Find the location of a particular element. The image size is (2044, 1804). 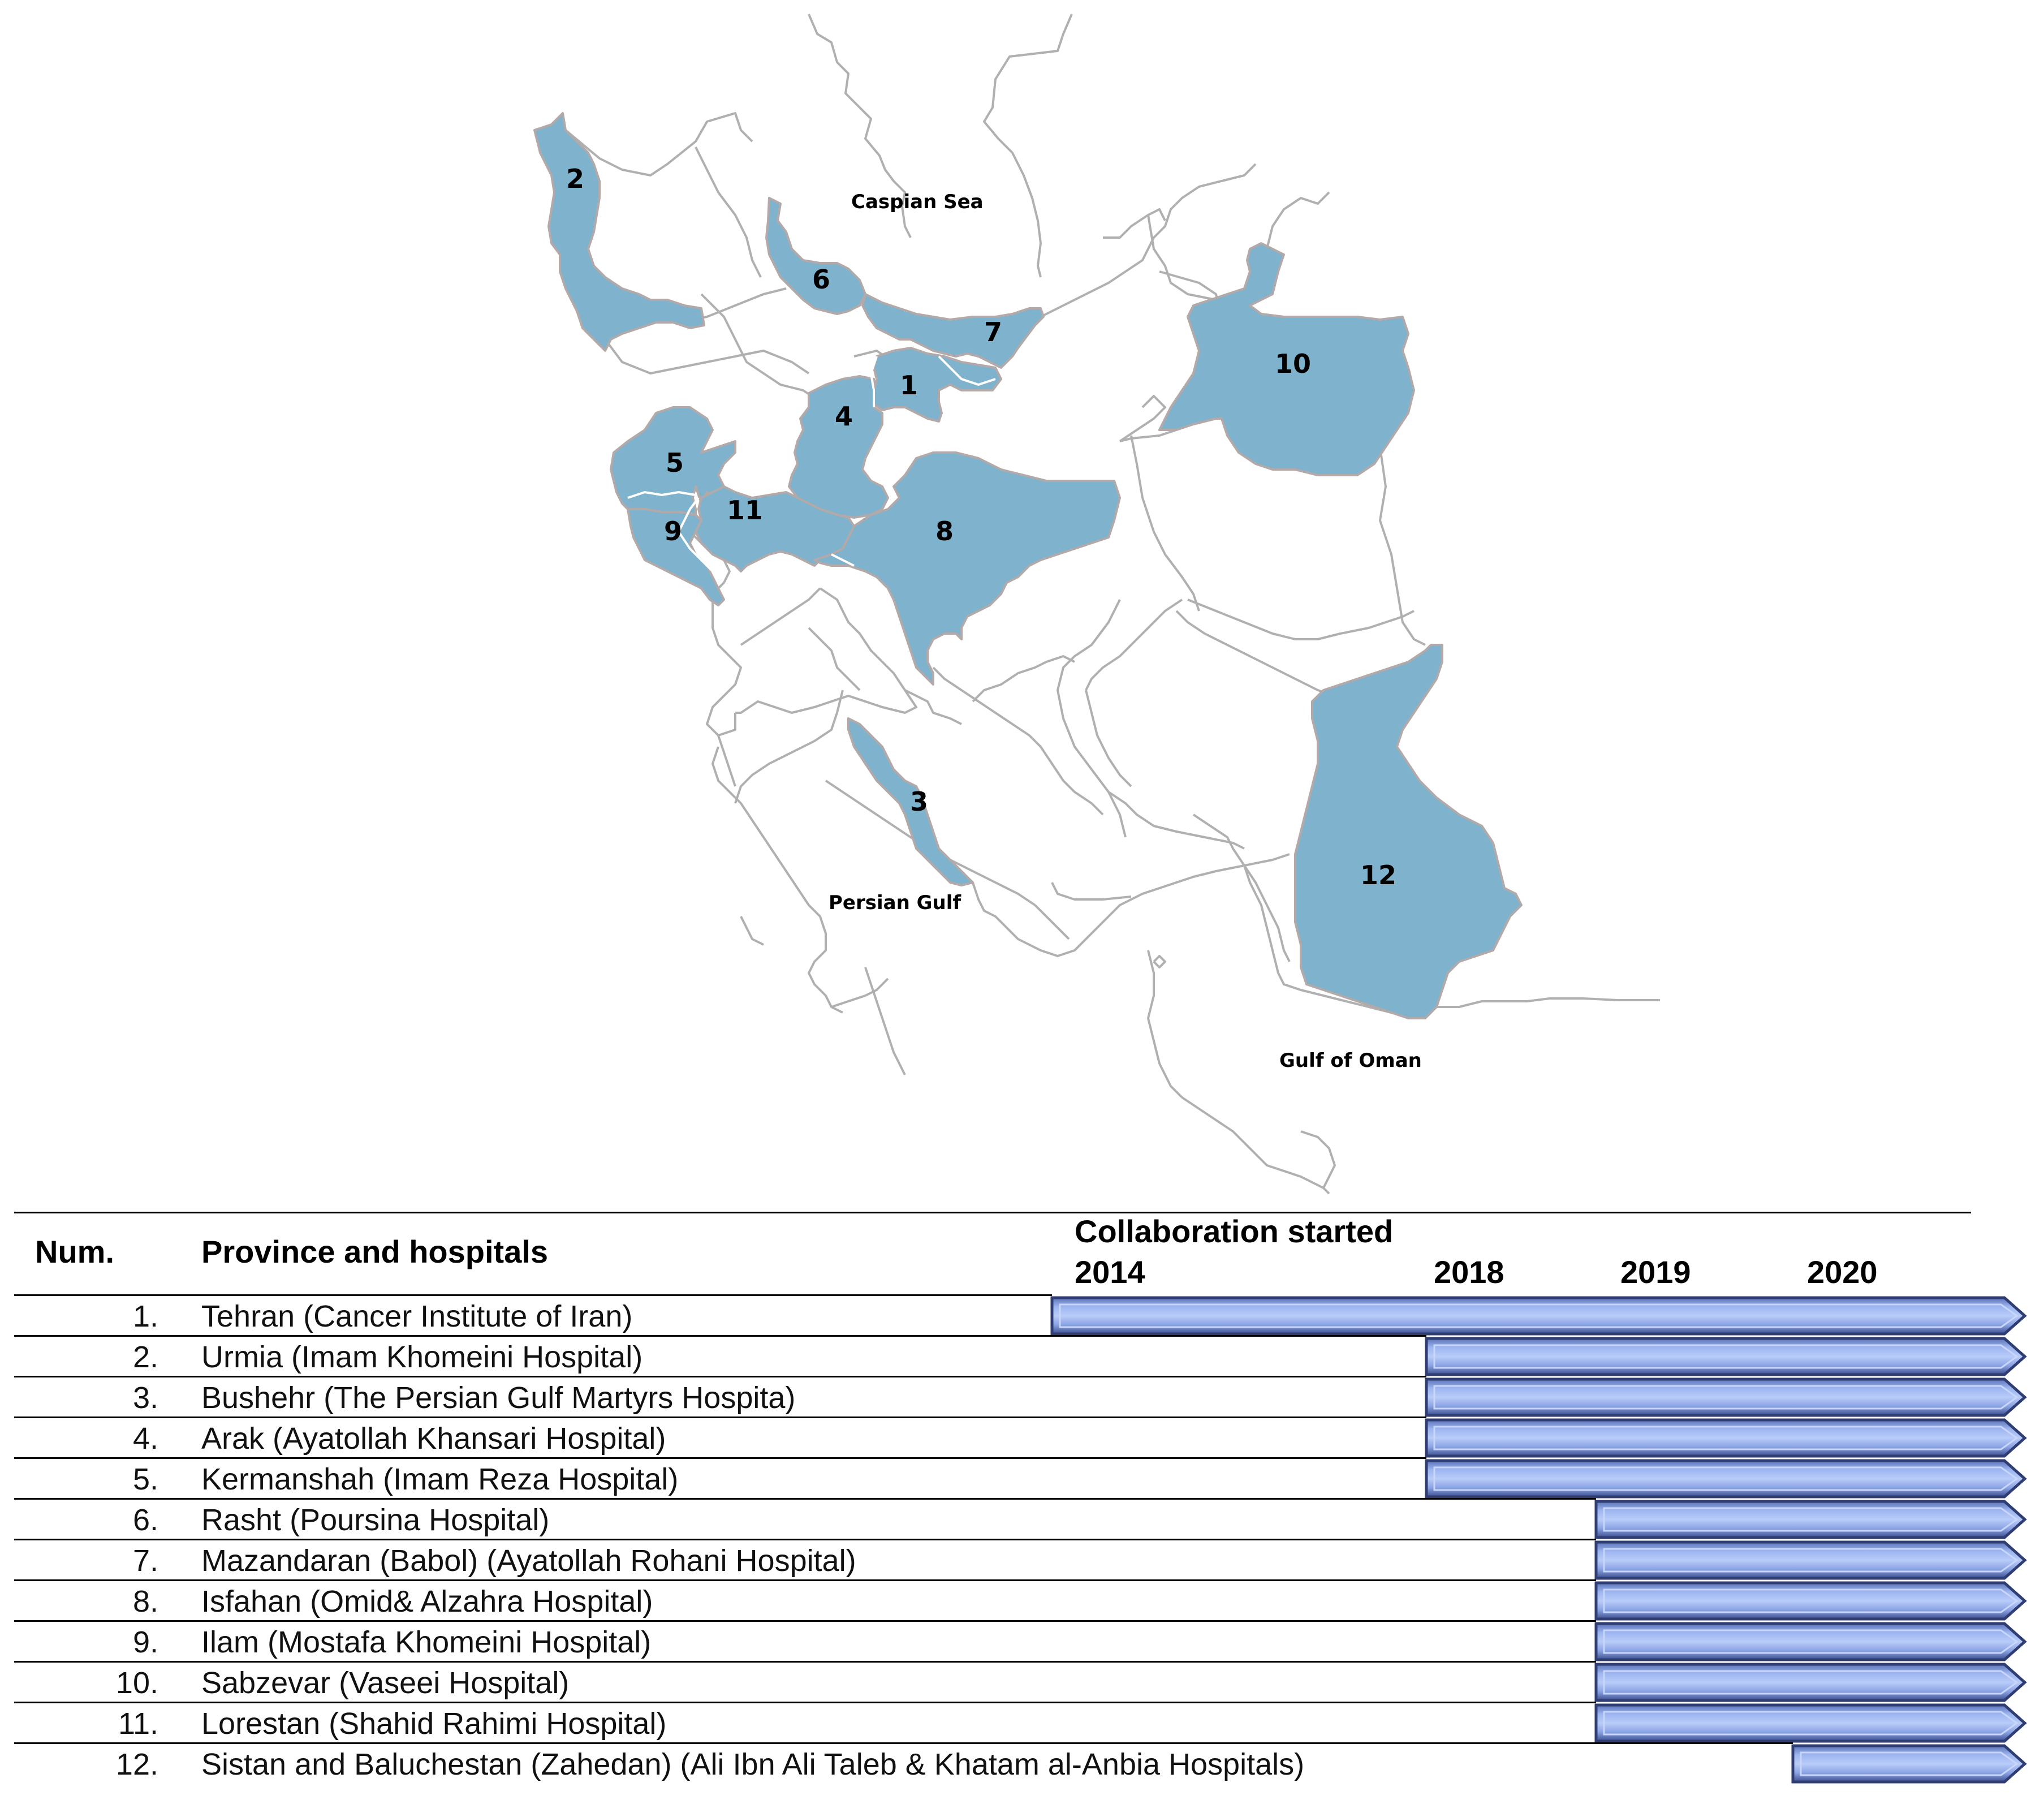

row-number: 9. is located at coordinates (145, 1642).